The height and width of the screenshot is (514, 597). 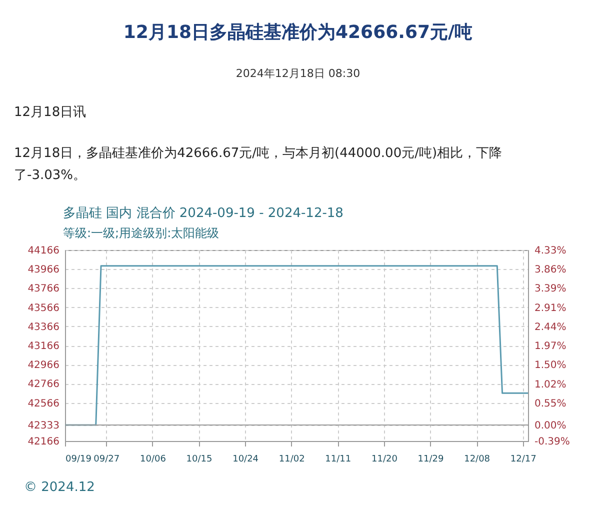 I want to click on y-tick-label: 42766, so click(x=44, y=384).